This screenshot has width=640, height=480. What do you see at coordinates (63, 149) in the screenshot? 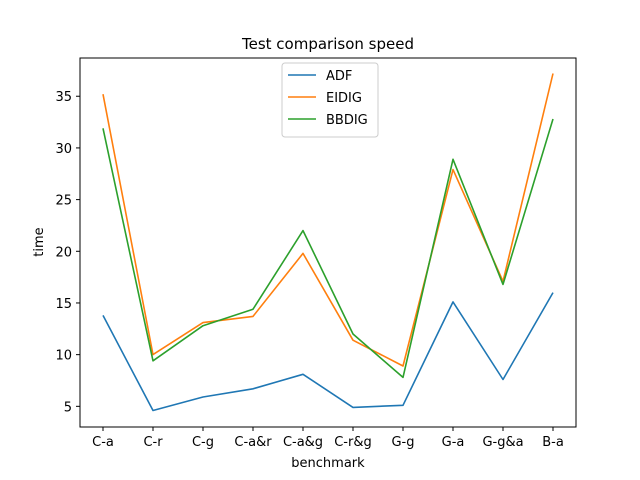
I see `y-tick-label: 30` at bounding box center [63, 149].